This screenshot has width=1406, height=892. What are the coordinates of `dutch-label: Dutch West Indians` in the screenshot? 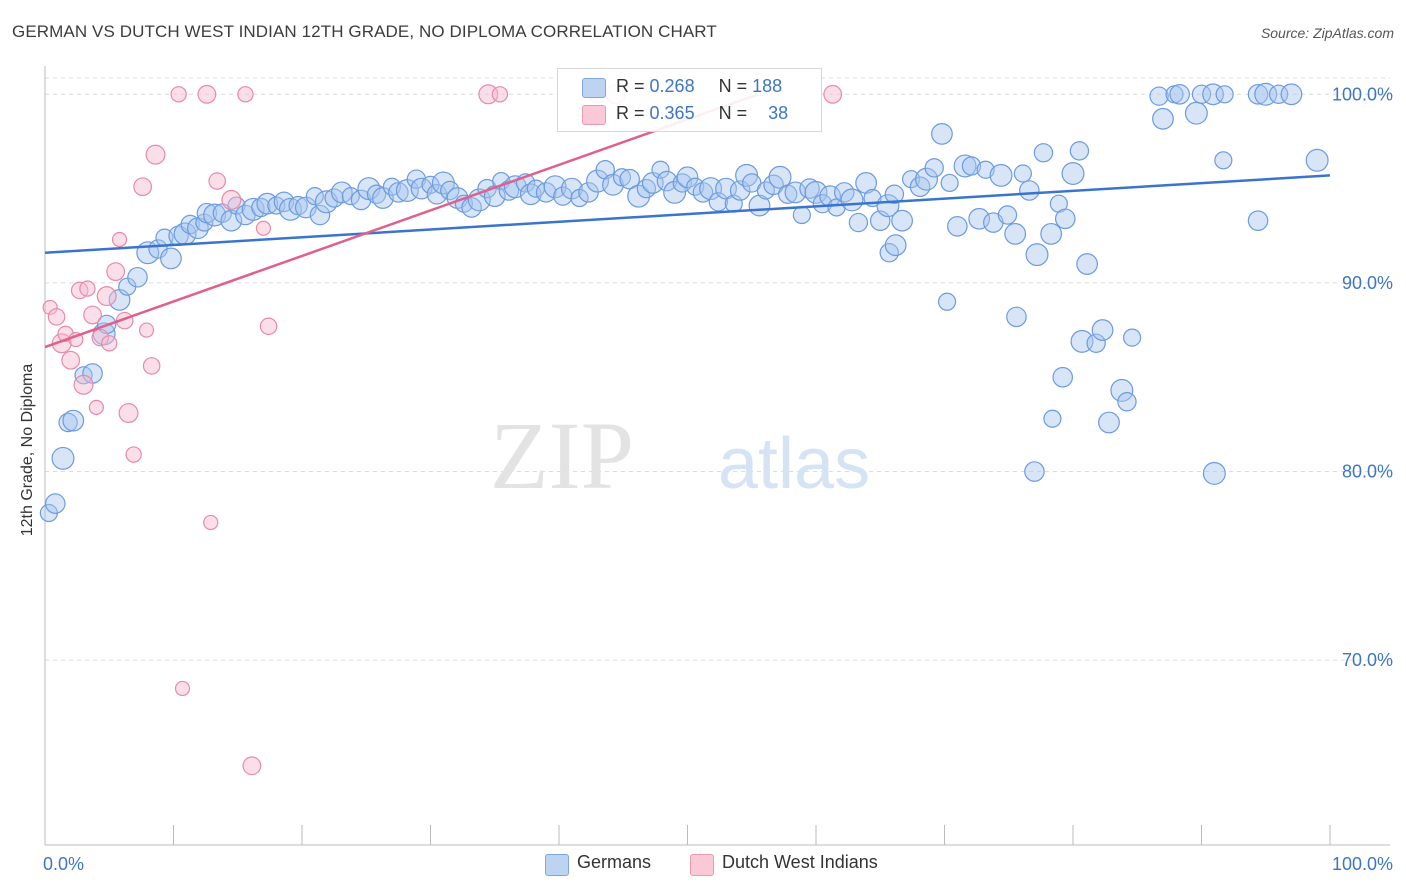 It's located at (800, 862).